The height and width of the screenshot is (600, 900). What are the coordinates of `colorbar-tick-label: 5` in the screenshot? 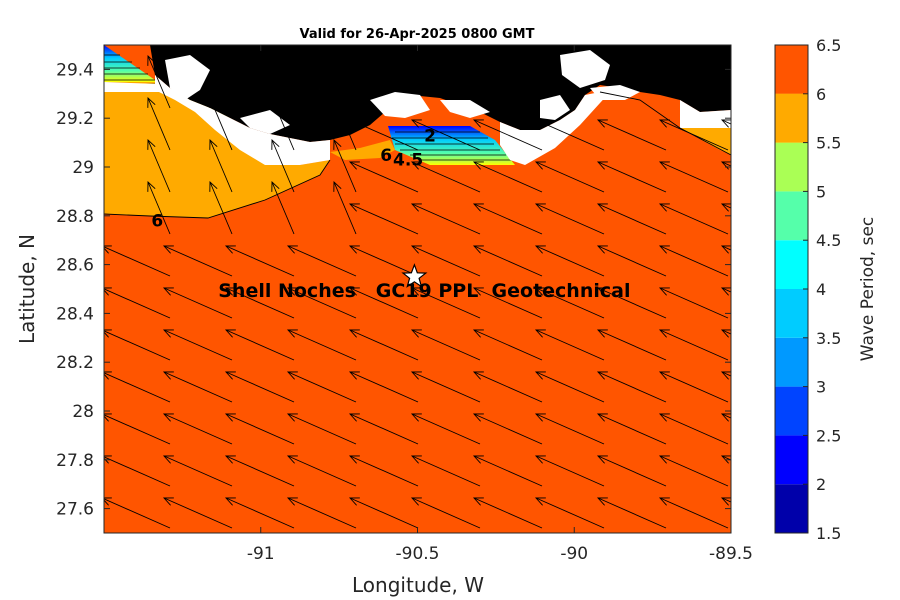 It's located at (821, 191).